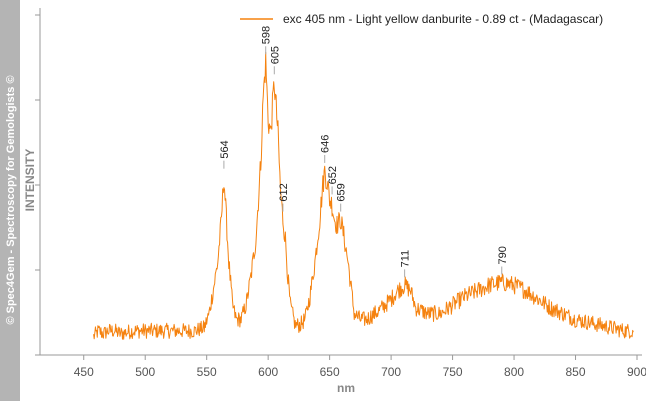  I want to click on peak-label: 711, so click(406, 259).